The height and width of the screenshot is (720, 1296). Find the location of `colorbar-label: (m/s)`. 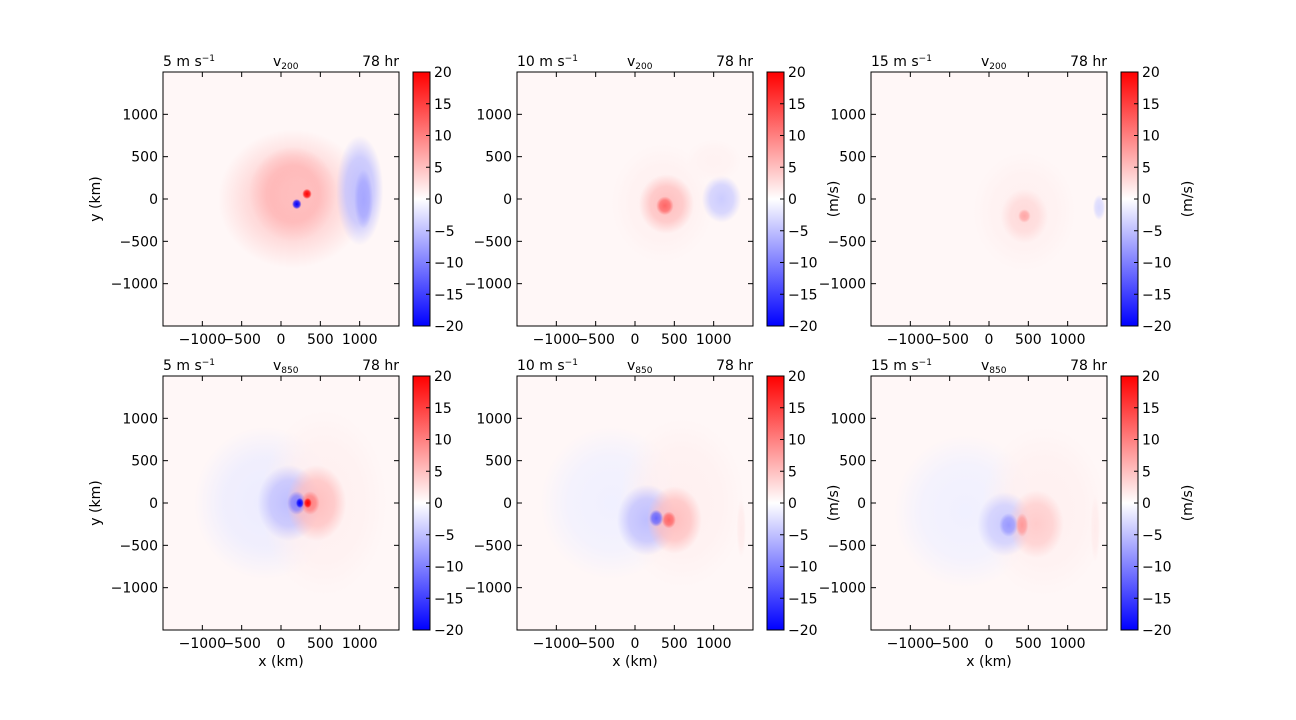

colorbar-label: (m/s) is located at coordinates (834, 503).